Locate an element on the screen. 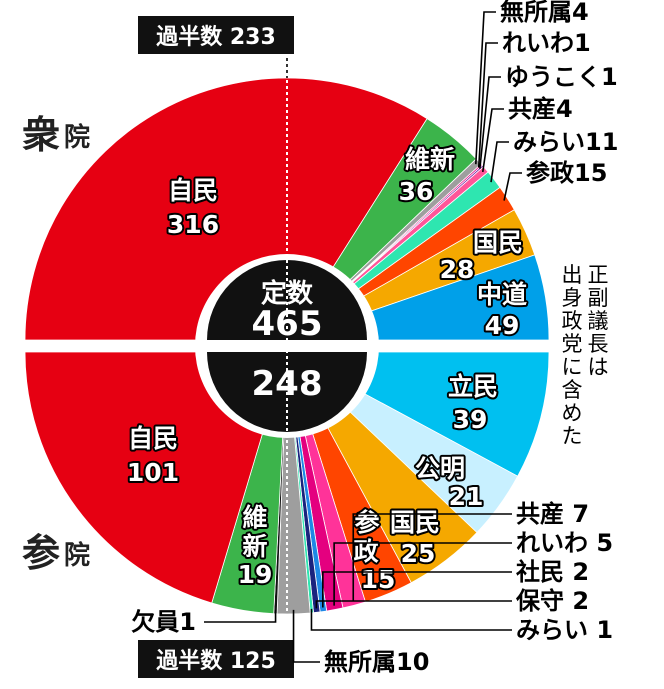 This screenshot has height=689, width=664. label-san-7: 保守 2 is located at coordinates (552, 601).